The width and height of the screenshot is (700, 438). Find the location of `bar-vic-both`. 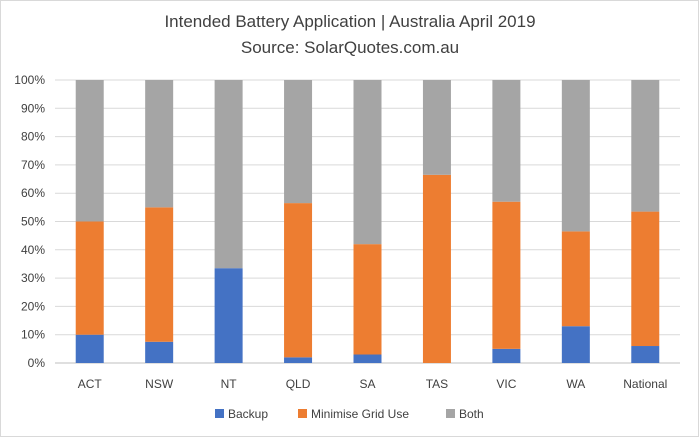

bar-vic-both is located at coordinates (506, 141).